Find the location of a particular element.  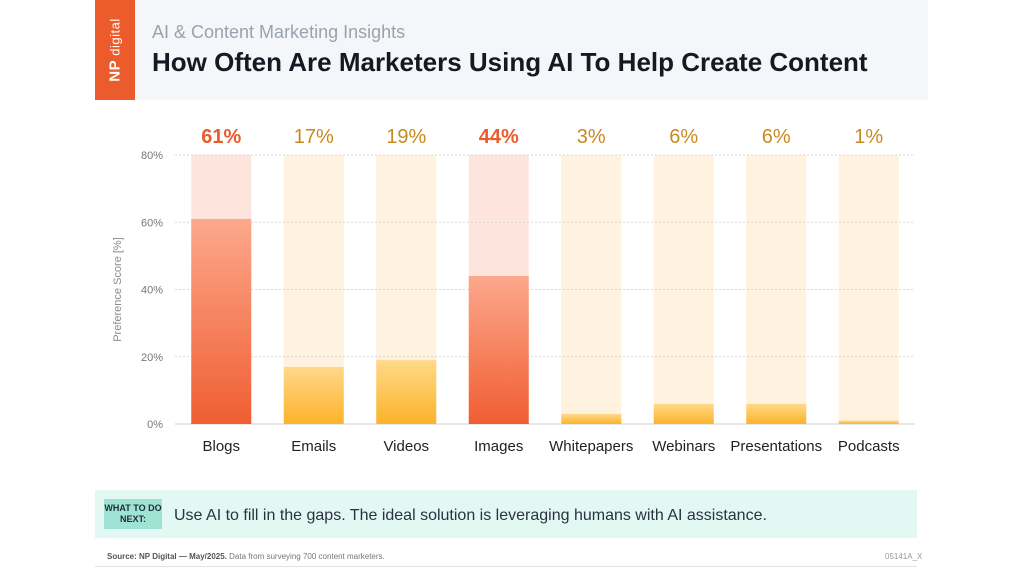

value-label-blogs: 61% is located at coordinates (221, 137).